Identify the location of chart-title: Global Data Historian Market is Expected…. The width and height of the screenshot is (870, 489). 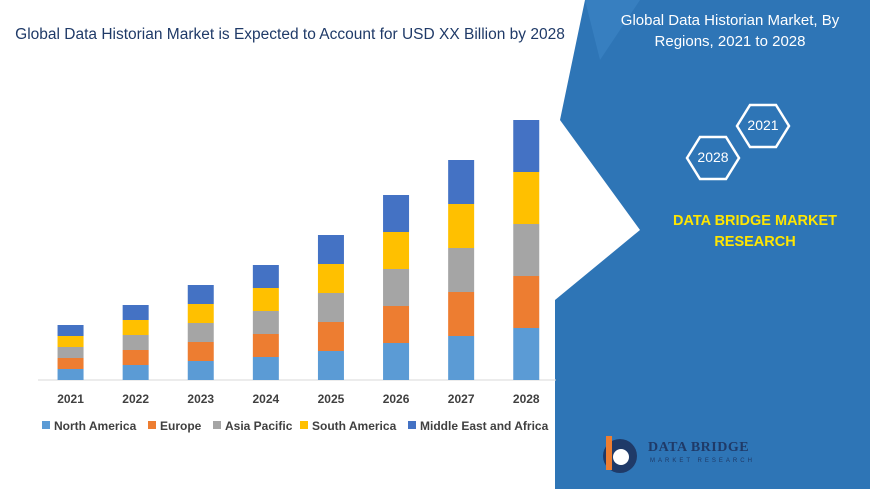
(290, 34).